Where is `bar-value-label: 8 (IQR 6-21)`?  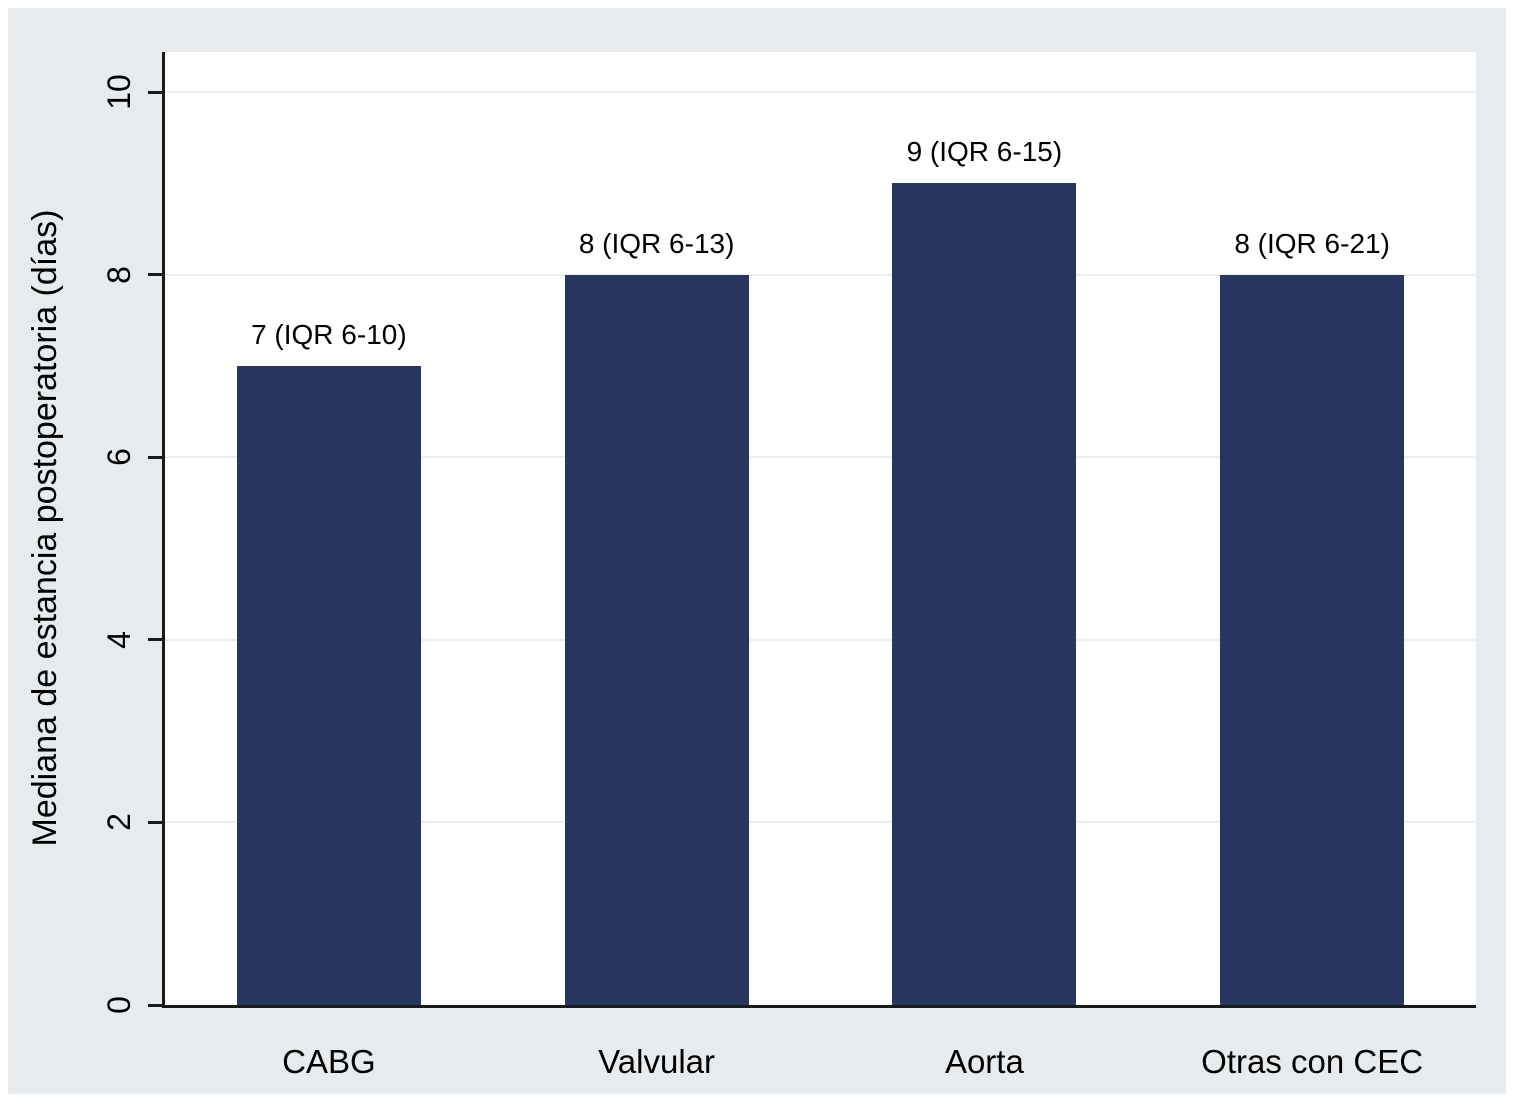
bar-value-label: 8 (IQR 6-21) is located at coordinates (1312, 243).